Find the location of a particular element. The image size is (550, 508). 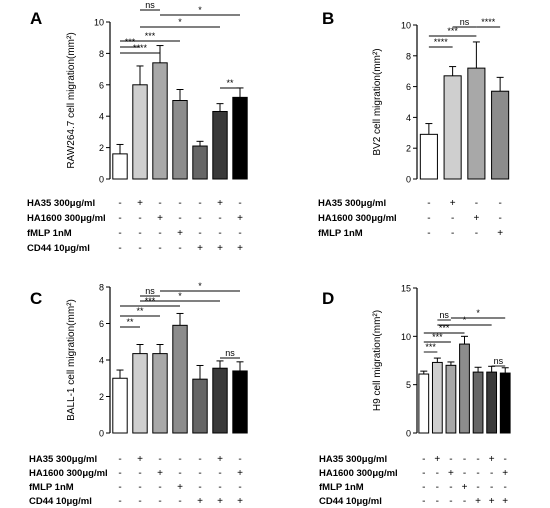

y-tick-label: 5 is located at coordinates (408, 385).